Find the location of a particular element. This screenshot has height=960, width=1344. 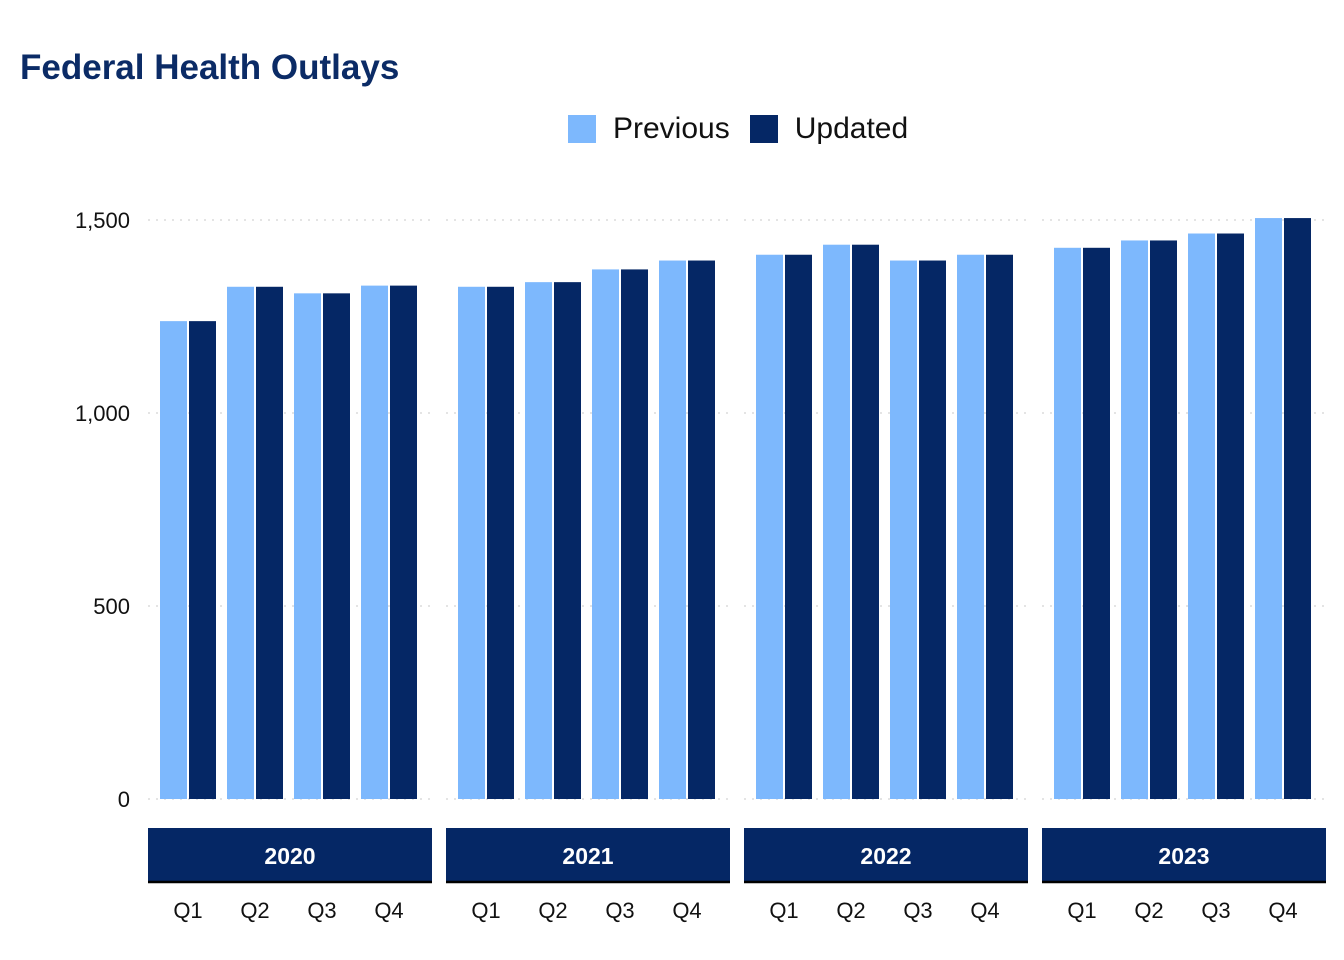

legend: Previous Updated is located at coordinates (748, 129).